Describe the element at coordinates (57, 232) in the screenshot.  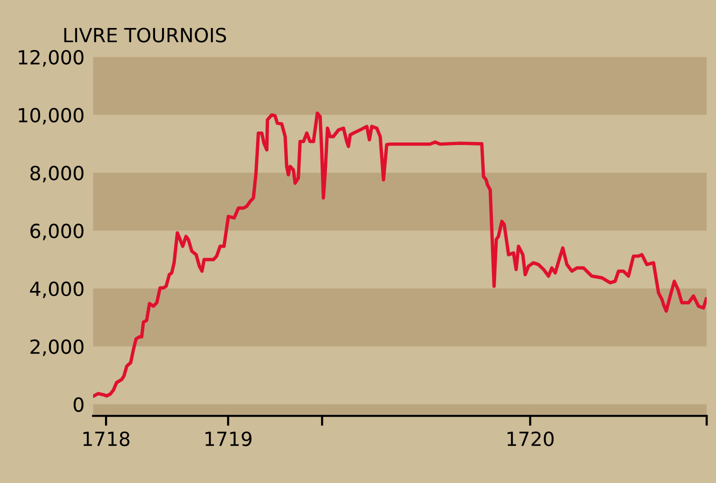
I see `y-tick-label: 6,000` at that location.